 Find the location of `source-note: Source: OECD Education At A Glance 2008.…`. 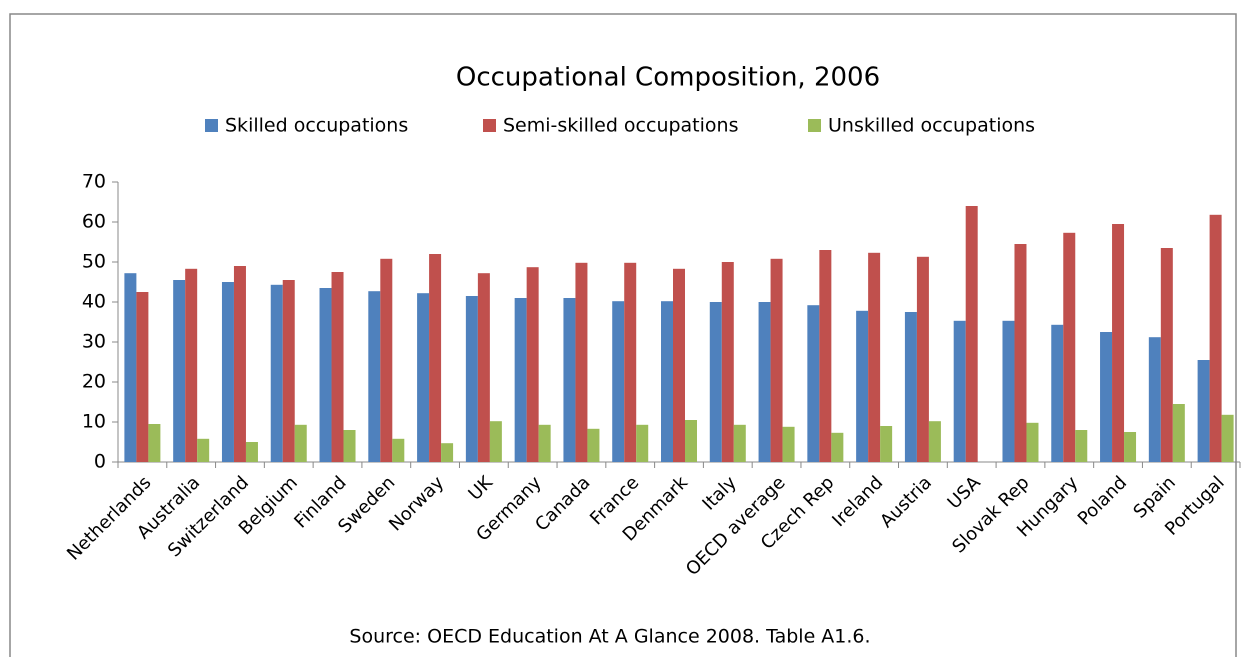

source-note: Source: OECD Education At A Glance 2008.… is located at coordinates (609, 637).